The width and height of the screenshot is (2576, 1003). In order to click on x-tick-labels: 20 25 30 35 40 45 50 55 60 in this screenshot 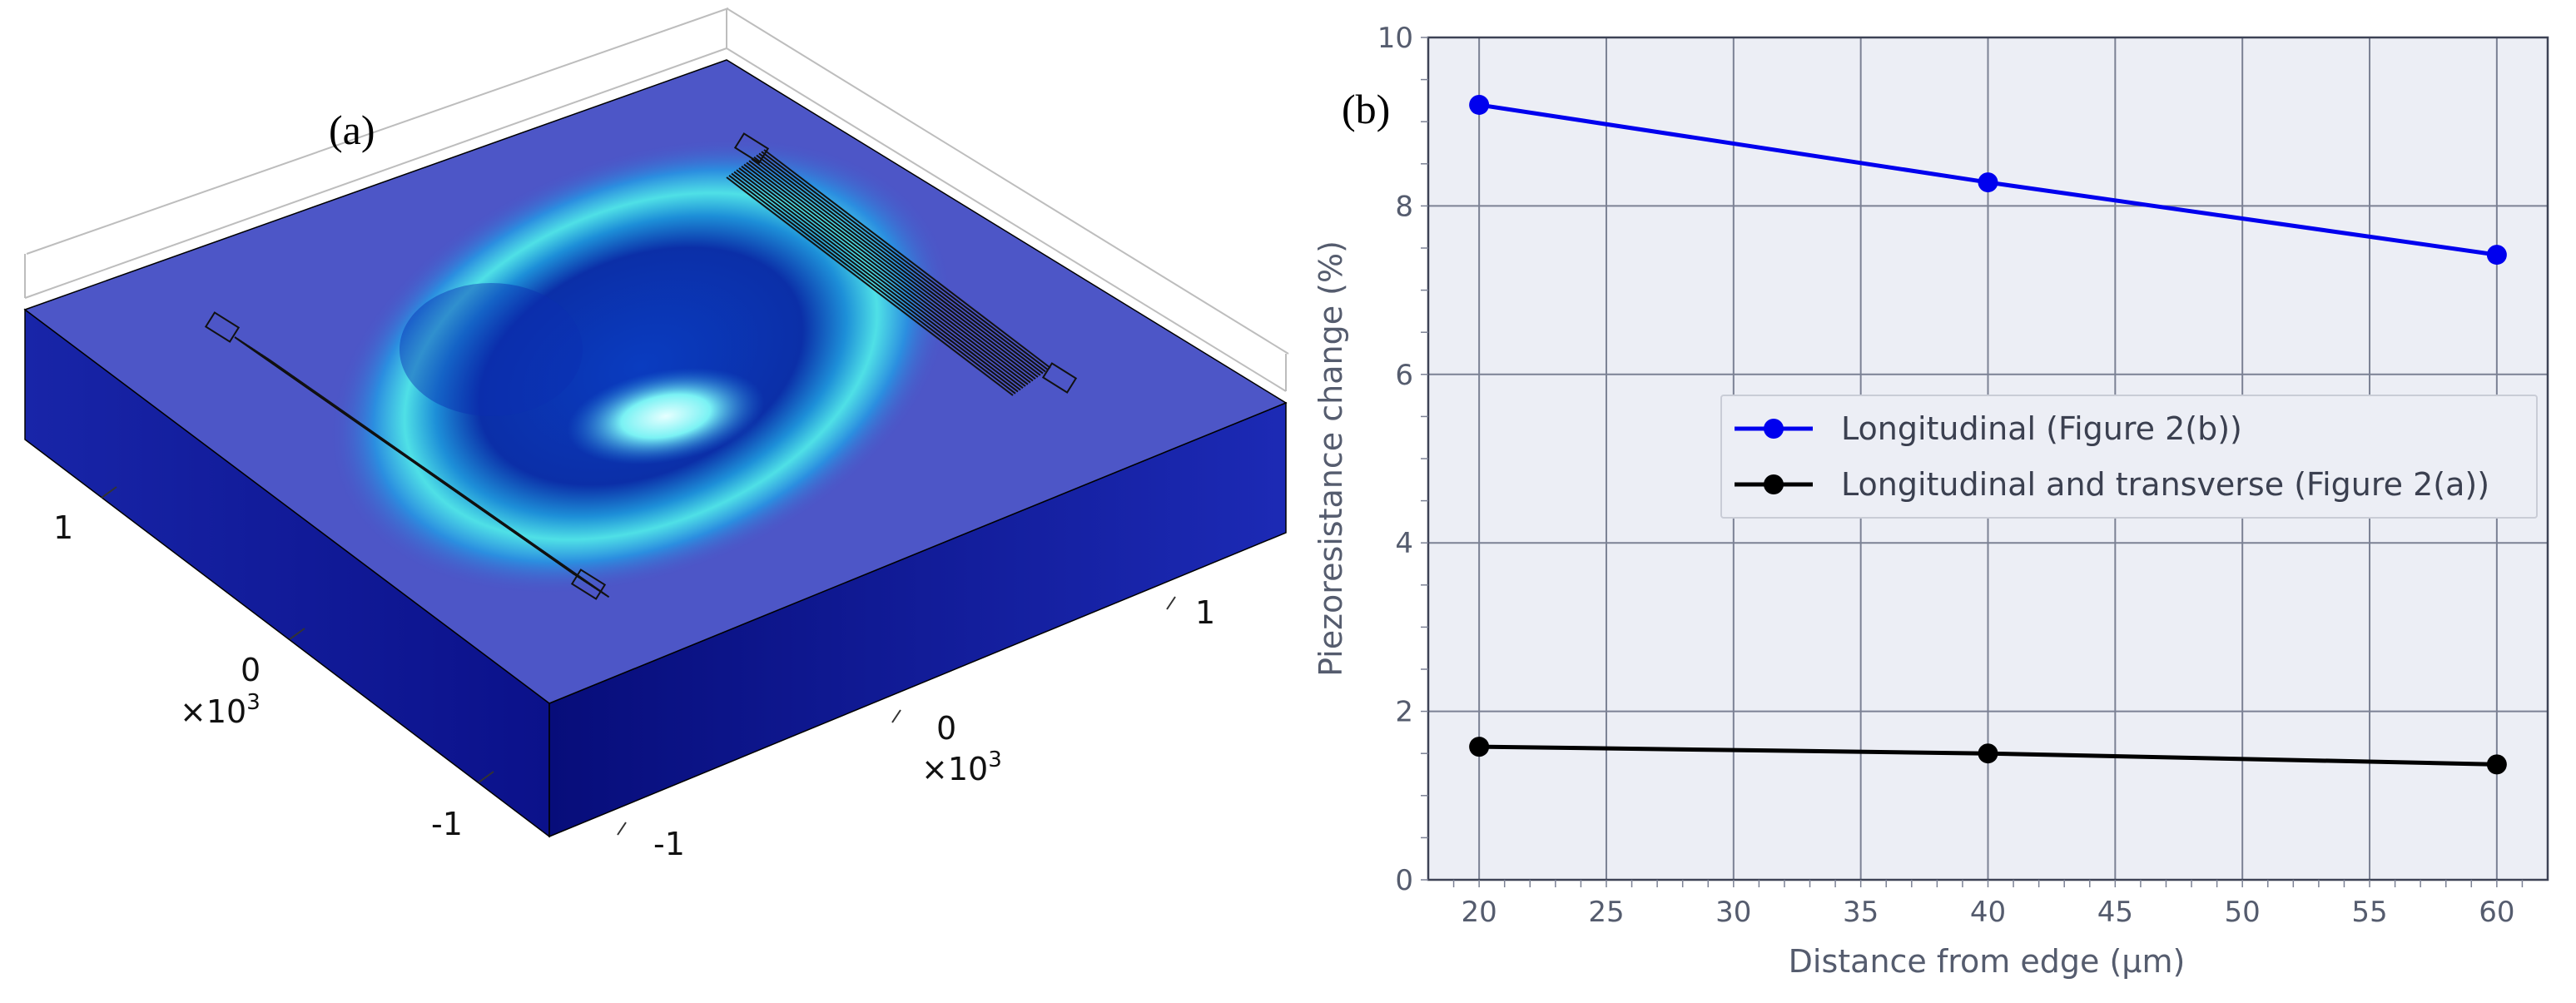, I will do `click(1988, 912)`.